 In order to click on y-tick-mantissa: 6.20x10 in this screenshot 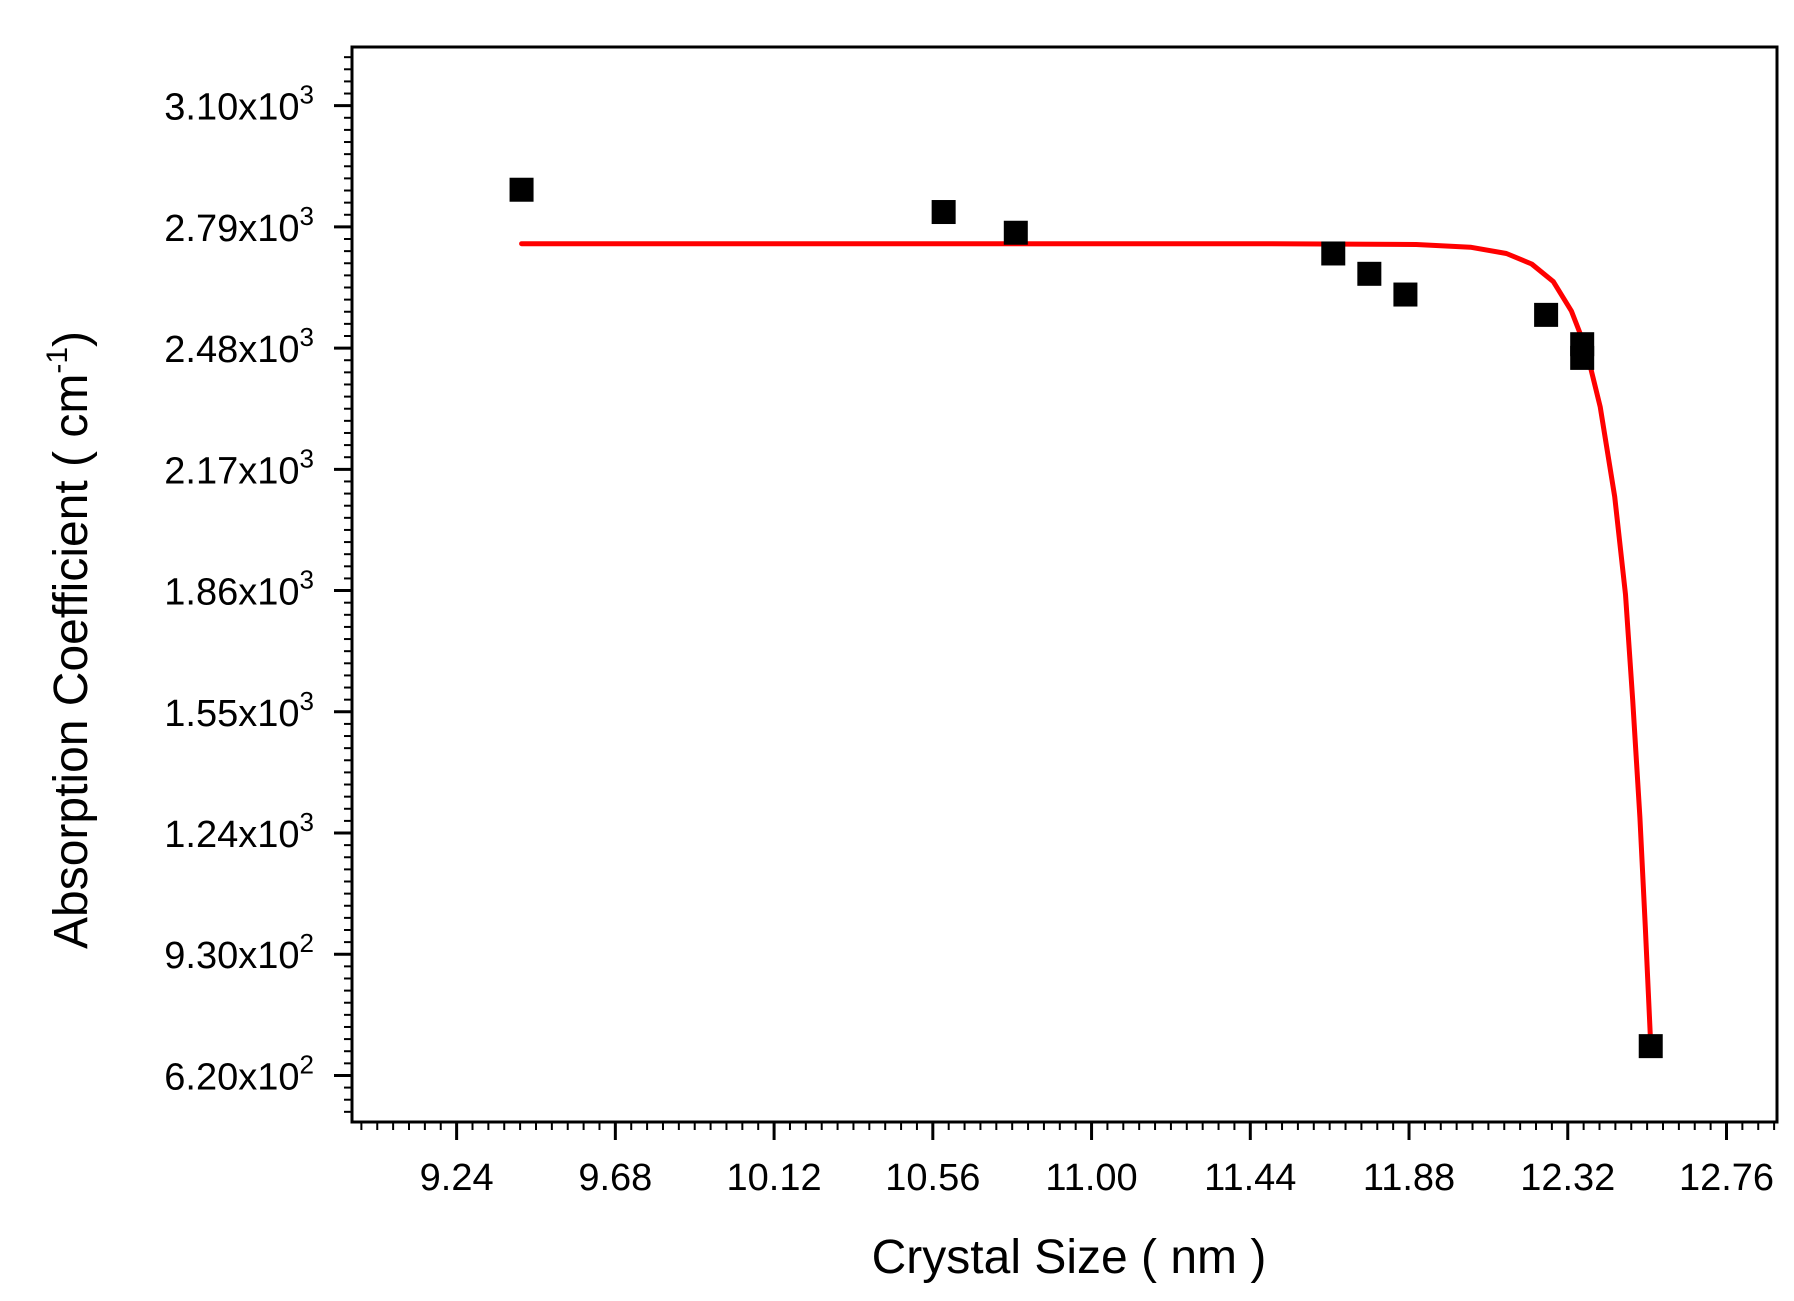, I will do `click(231, 1077)`.